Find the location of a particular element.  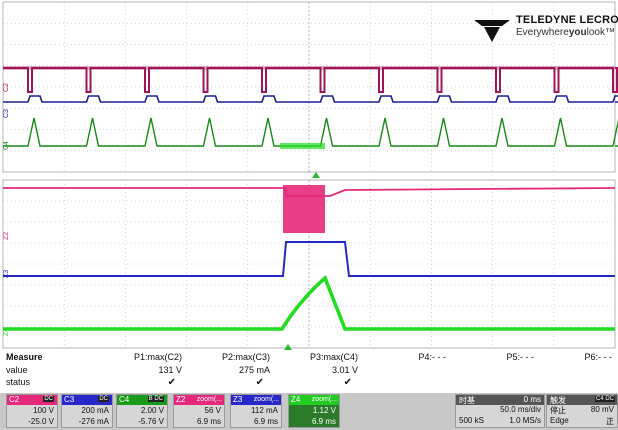

channel-offset: -5.76 V is located at coordinates (142, 421).